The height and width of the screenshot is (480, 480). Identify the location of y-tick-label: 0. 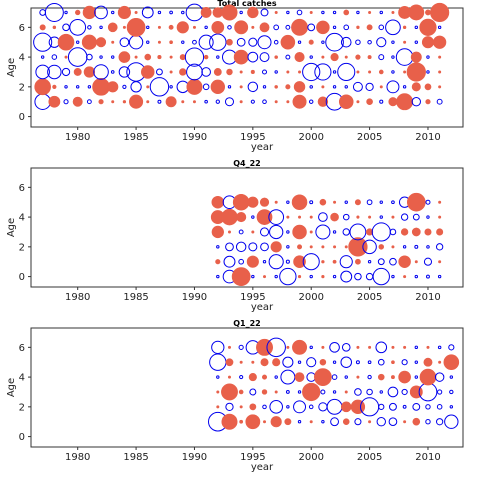
(22, 437).